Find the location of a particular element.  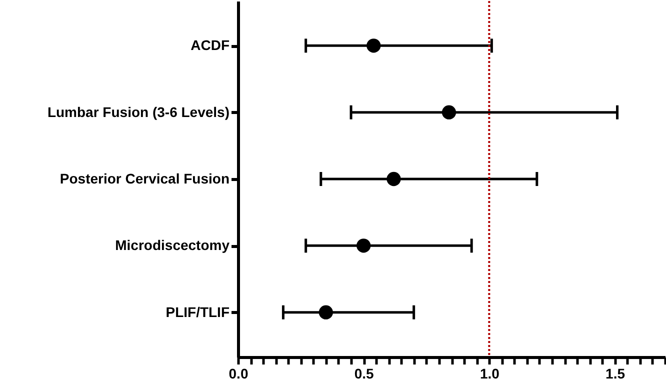

x-tick-label: 0.0 is located at coordinates (238, 374).